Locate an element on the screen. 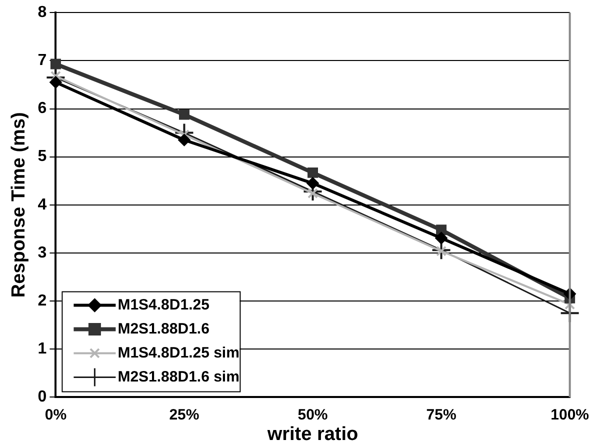  x-tick-label: 0% is located at coordinates (55, 415).